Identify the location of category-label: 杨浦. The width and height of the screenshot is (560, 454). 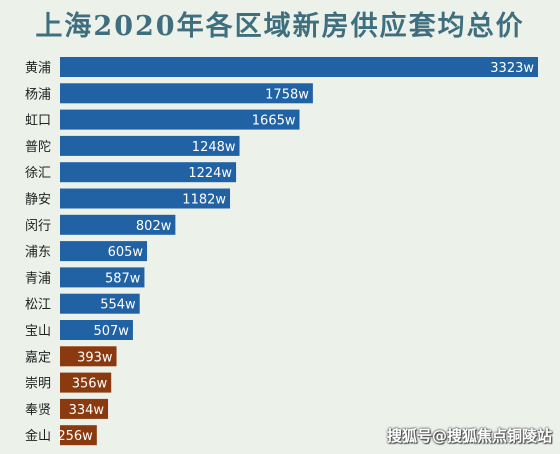
(38, 94).